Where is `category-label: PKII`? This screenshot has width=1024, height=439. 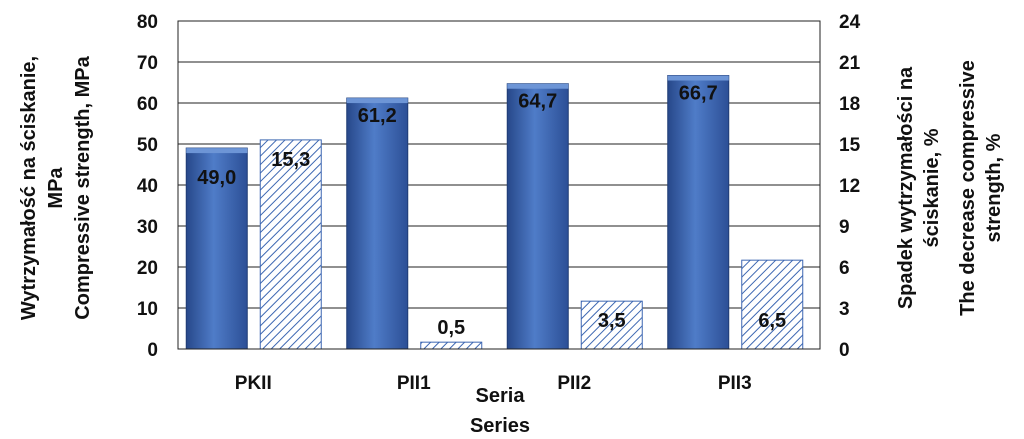
category-label: PKII is located at coordinates (253, 383).